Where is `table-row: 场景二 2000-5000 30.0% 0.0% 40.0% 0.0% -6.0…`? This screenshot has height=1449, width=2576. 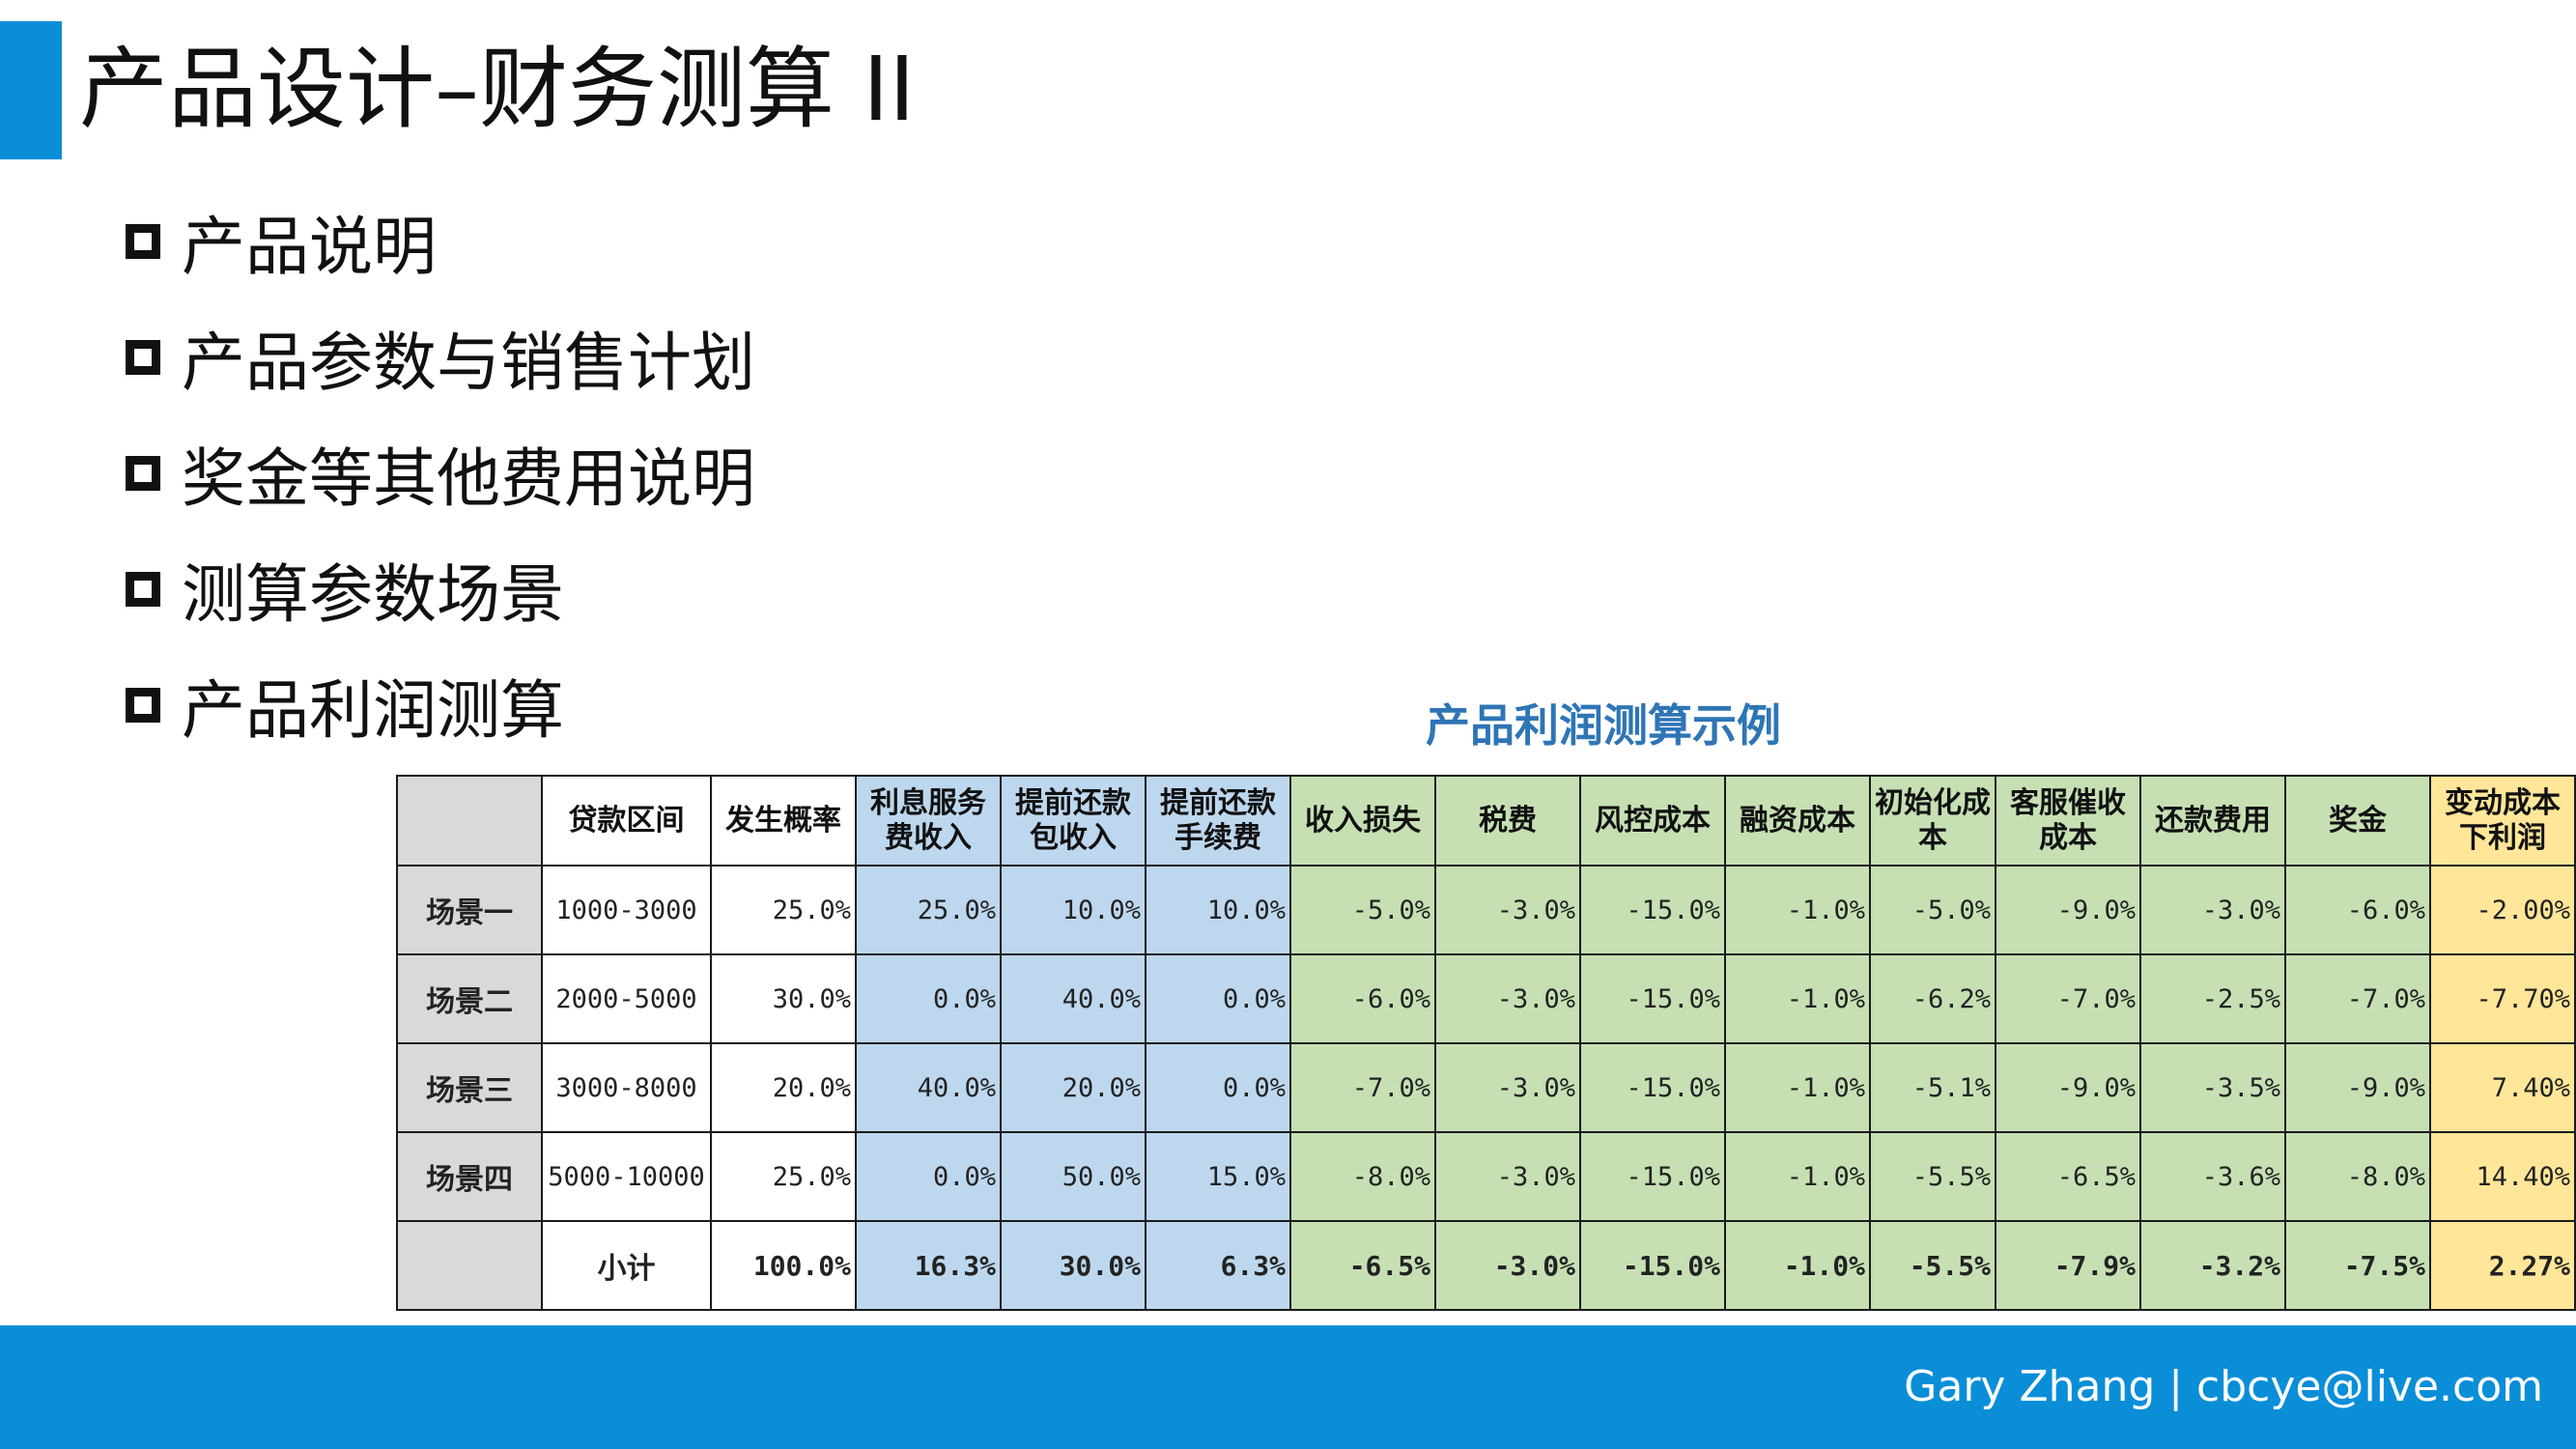
table-row: 场景二 2000-5000 30.0% 0.0% 40.0% 0.0% -6.0… is located at coordinates (1486, 998).